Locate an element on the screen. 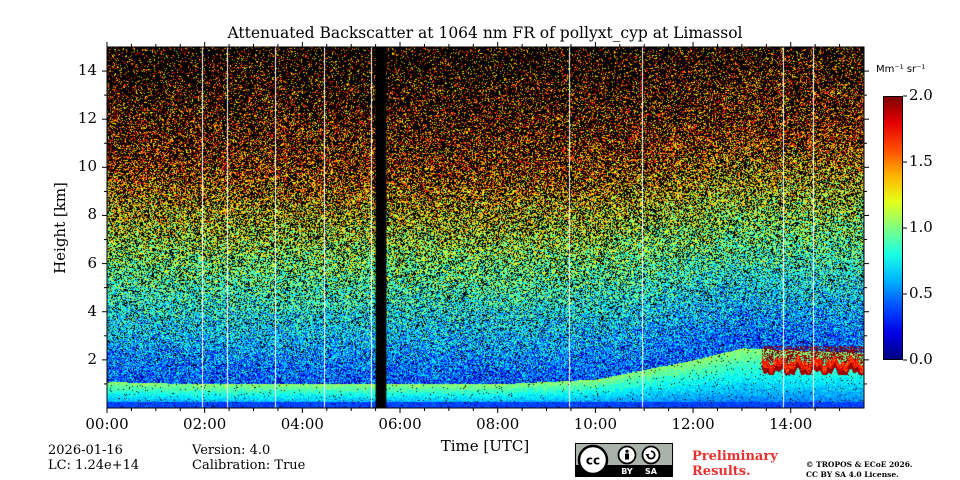 This screenshot has height=480, width=960. y-tick-label: 6 is located at coordinates (92, 262).